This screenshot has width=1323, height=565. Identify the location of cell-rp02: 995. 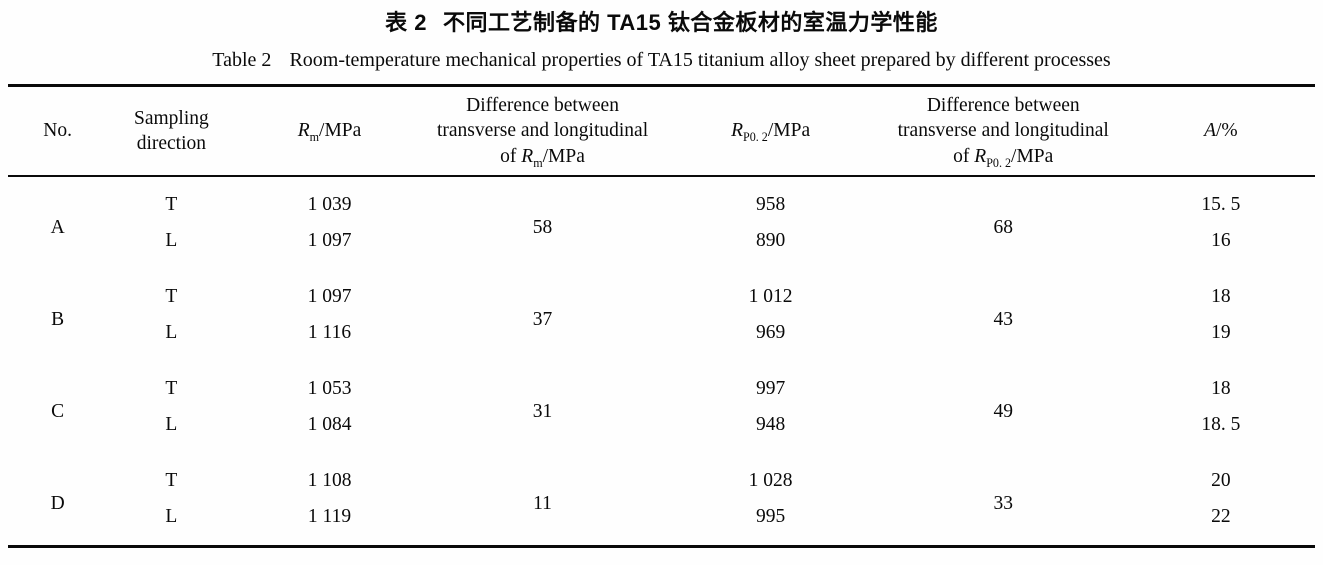
(770, 517).